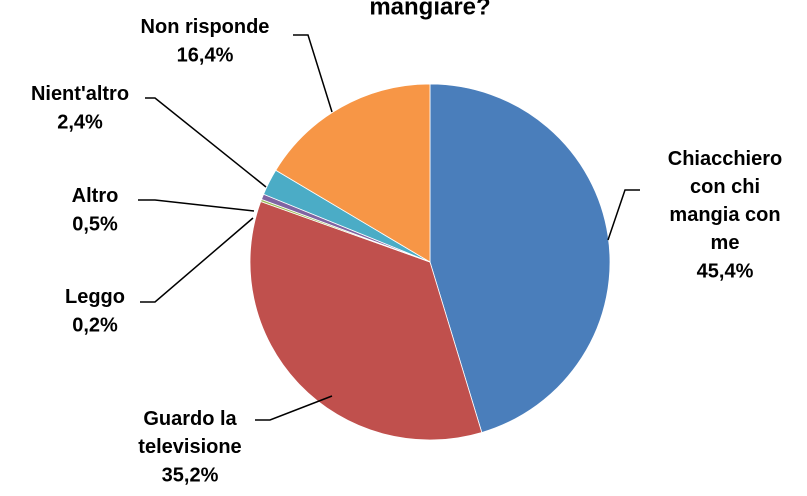 The width and height of the screenshot is (807, 496). What do you see at coordinates (725, 271) in the screenshot?
I see `slice-value-label: 45,4%` at bounding box center [725, 271].